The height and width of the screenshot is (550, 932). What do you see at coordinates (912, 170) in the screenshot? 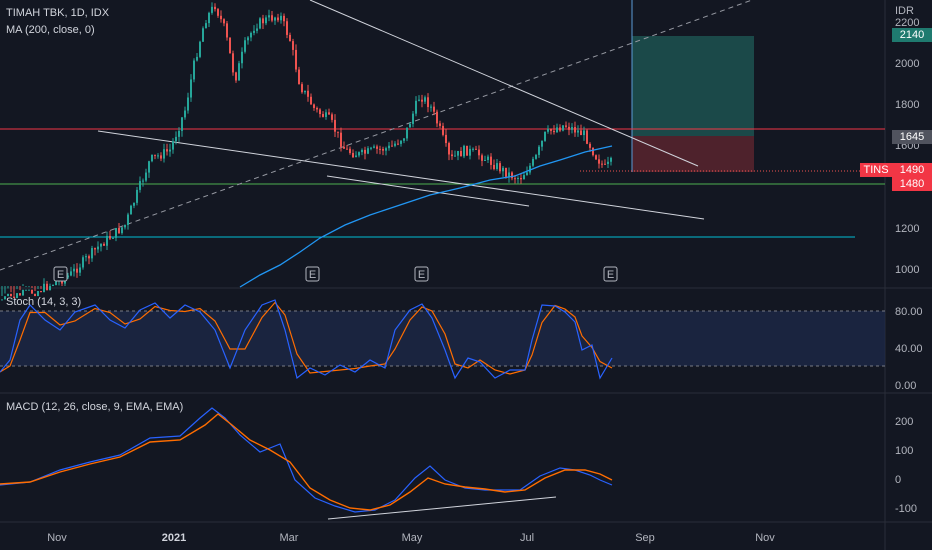
I see `last-price-tag: 1490` at bounding box center [912, 170].